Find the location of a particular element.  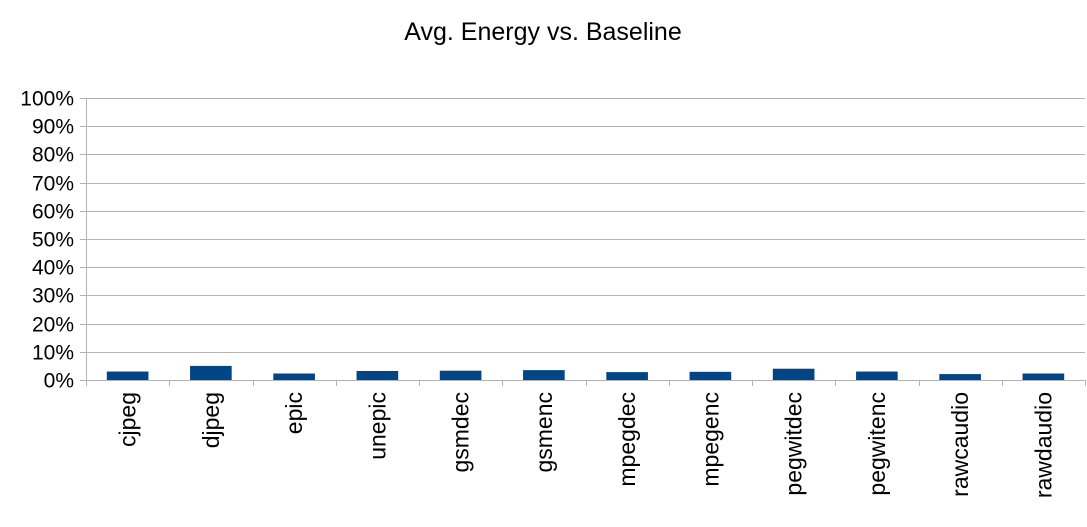

bar-unepic is located at coordinates (377, 375).